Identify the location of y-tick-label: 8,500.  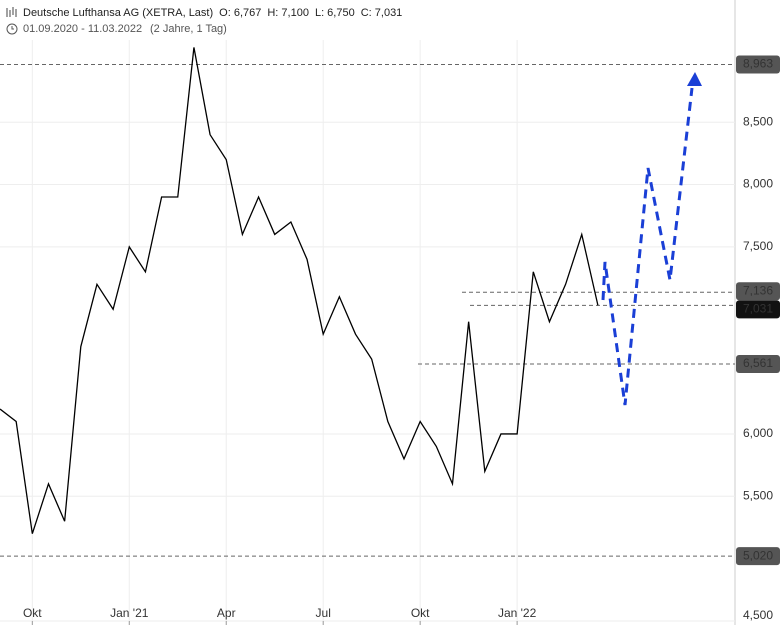
(758, 121).